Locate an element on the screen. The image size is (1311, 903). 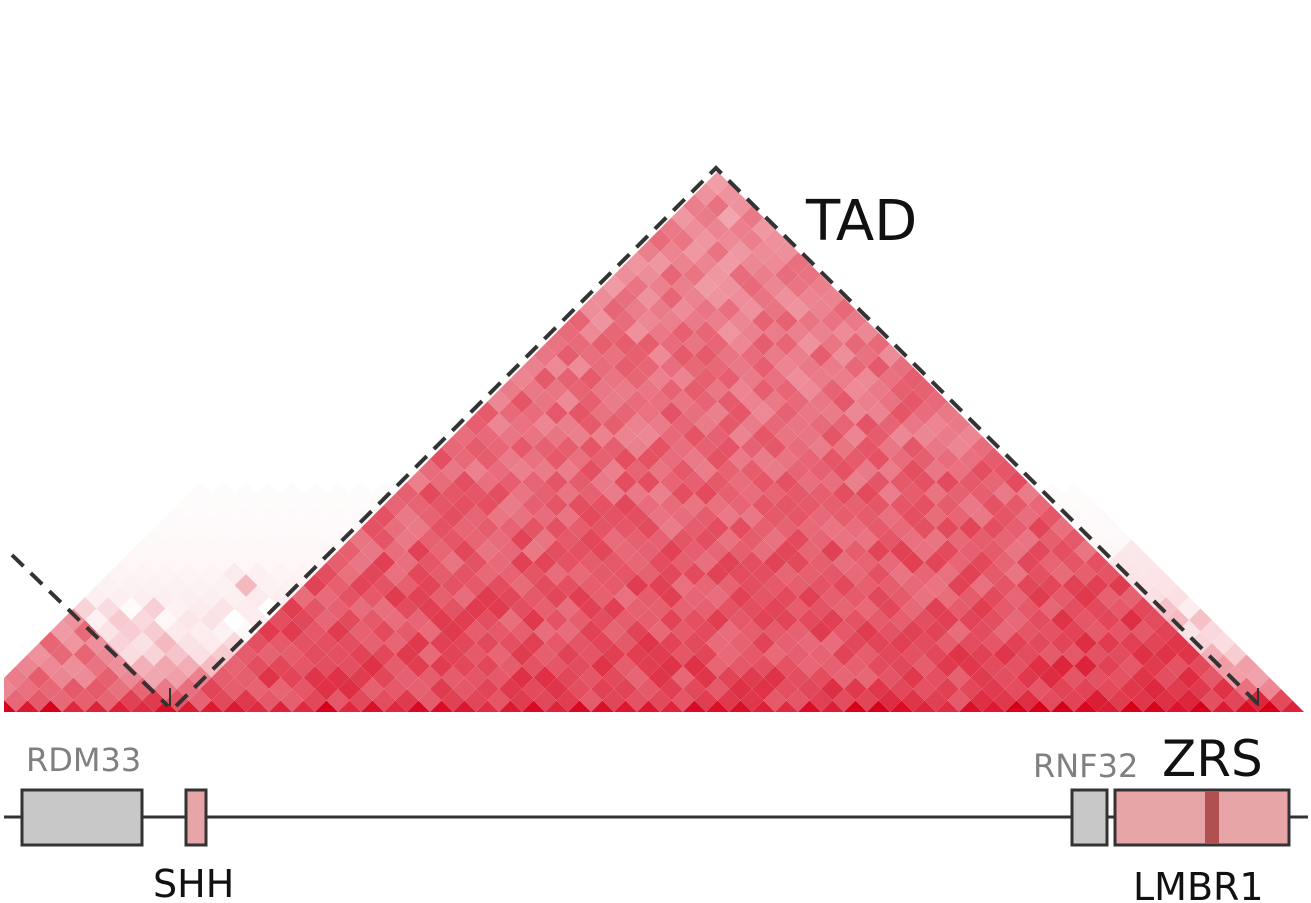
gene-label-lmbr1: LMBR1 is located at coordinates (1198, 884).